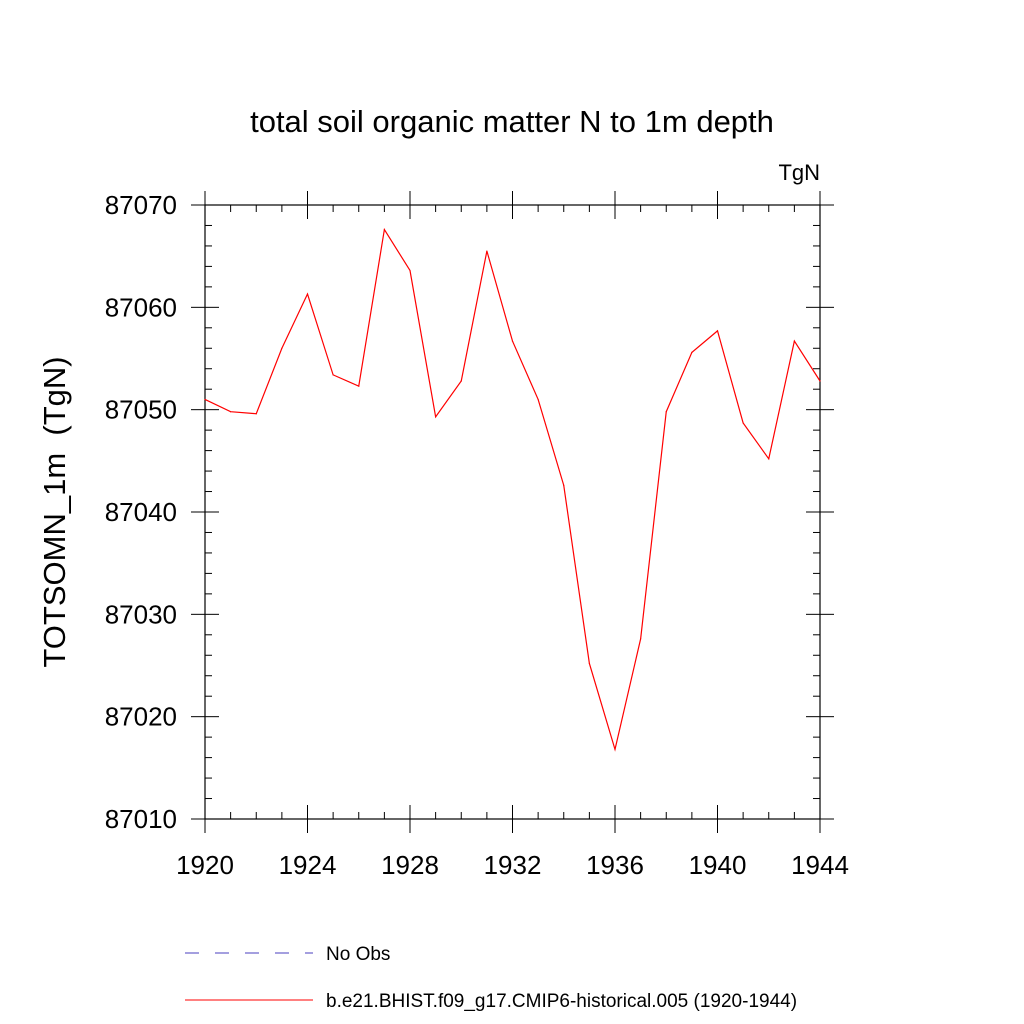 The width and height of the screenshot is (1024, 1024). Describe the element at coordinates (718, 865) in the screenshot. I see `x-tick-label: 1940` at that location.